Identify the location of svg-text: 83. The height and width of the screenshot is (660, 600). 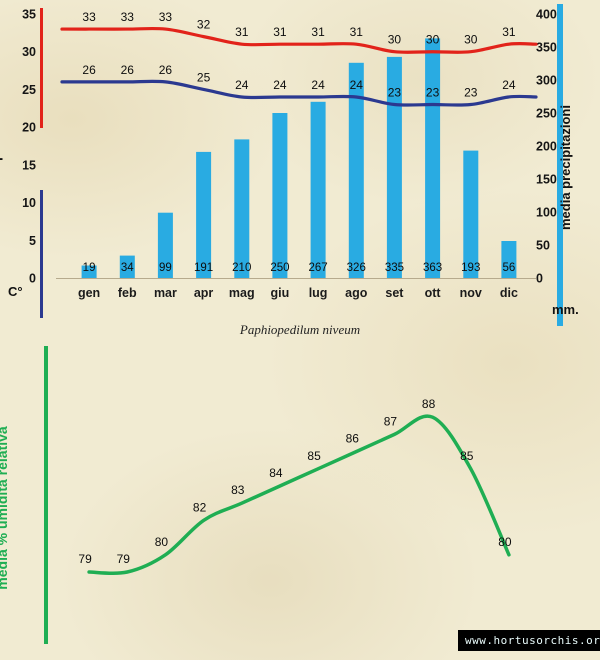
(238, 490).